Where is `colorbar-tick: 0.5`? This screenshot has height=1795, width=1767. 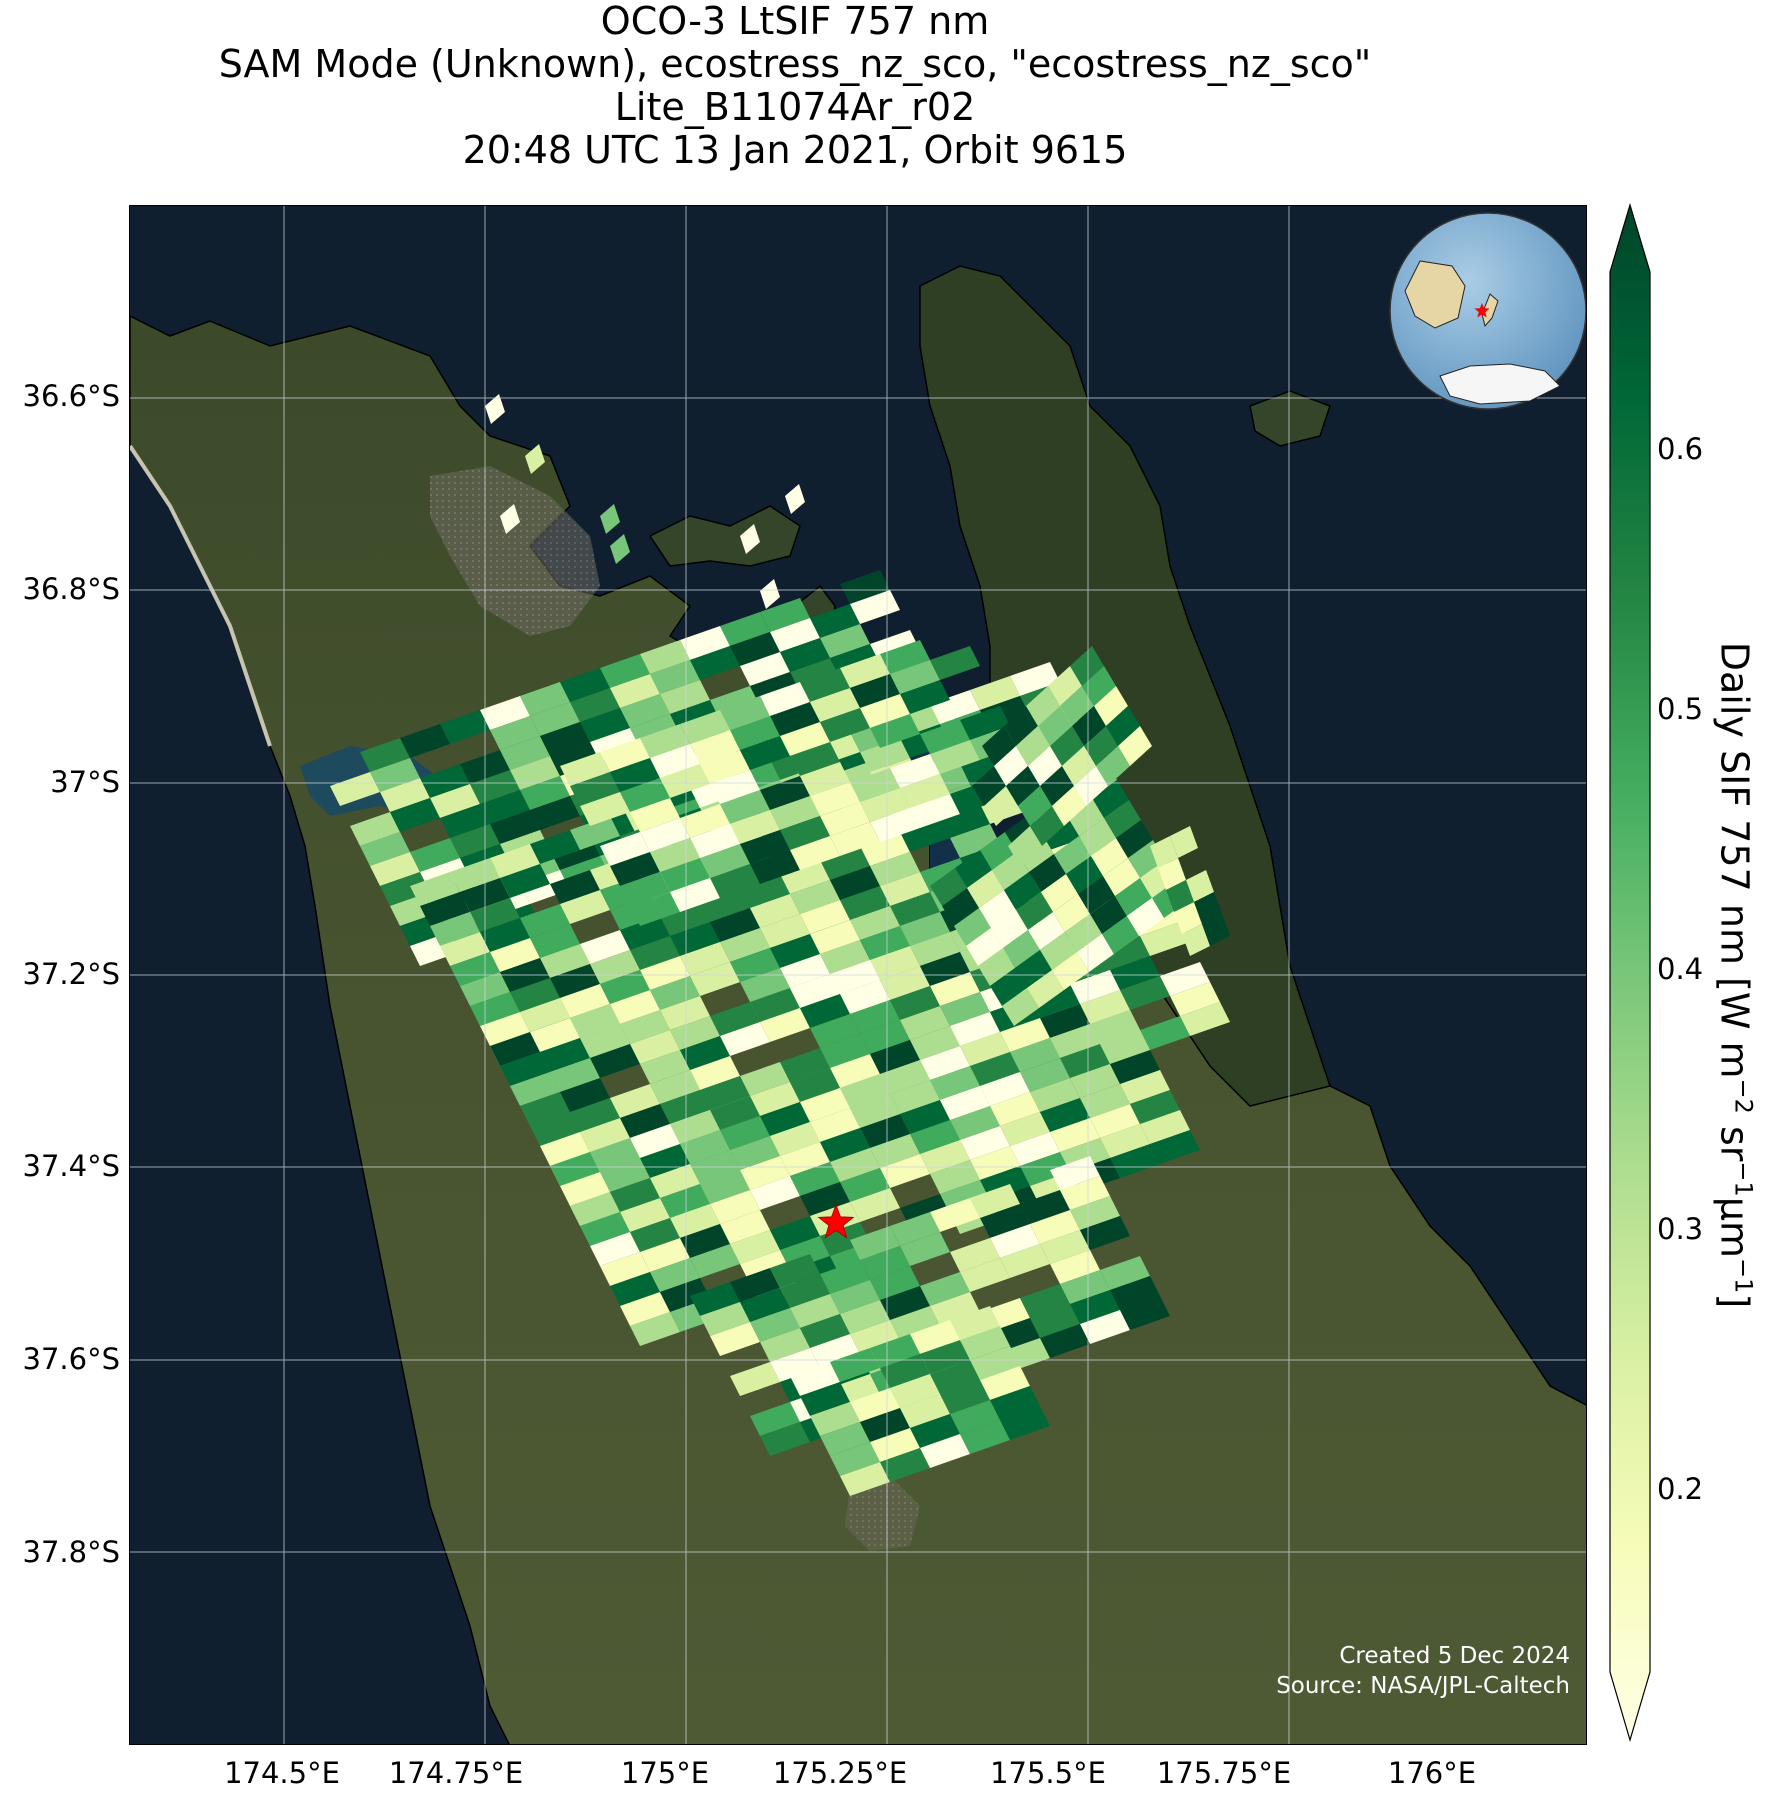
colorbar-tick: 0.5 is located at coordinates (1680, 709).